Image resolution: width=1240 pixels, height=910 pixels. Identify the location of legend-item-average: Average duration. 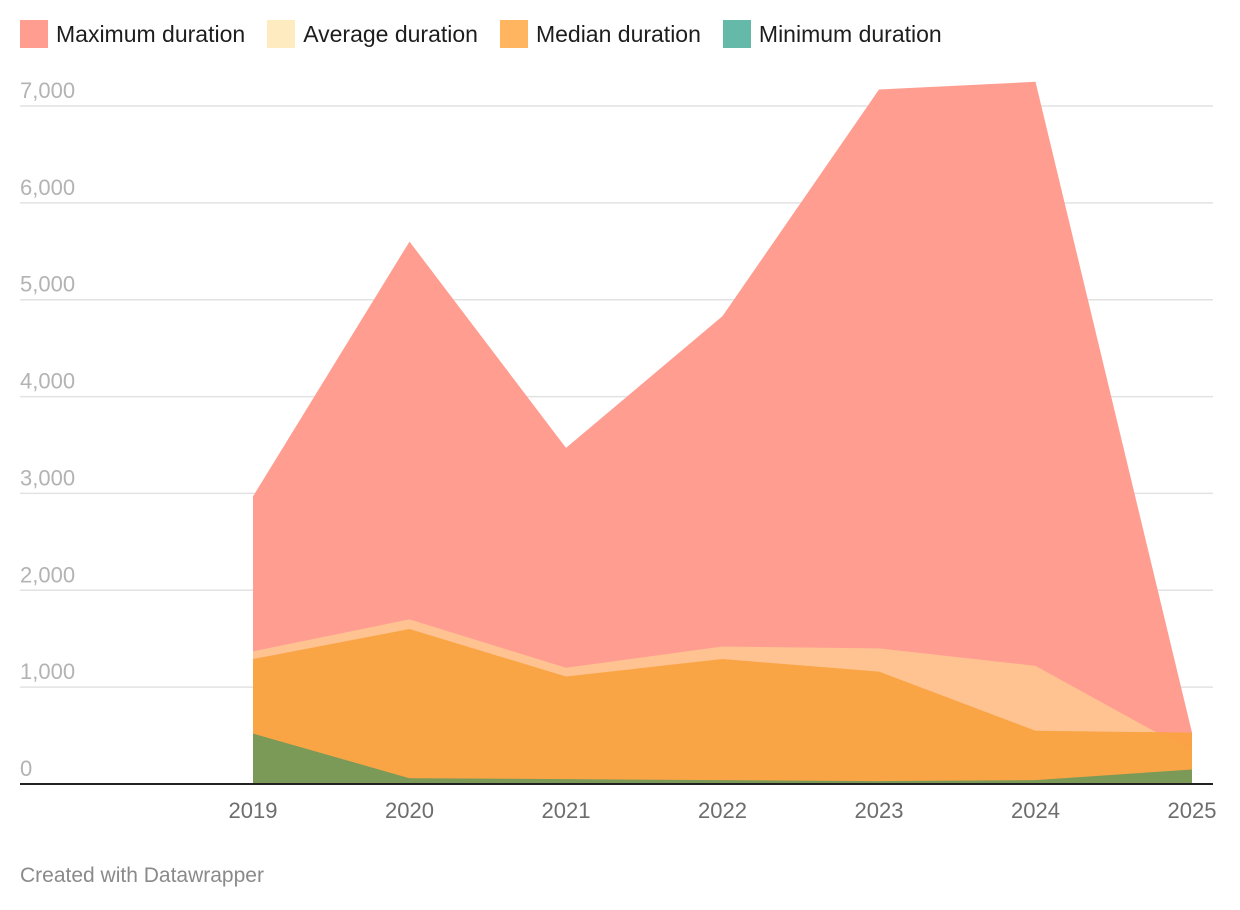
(372, 34).